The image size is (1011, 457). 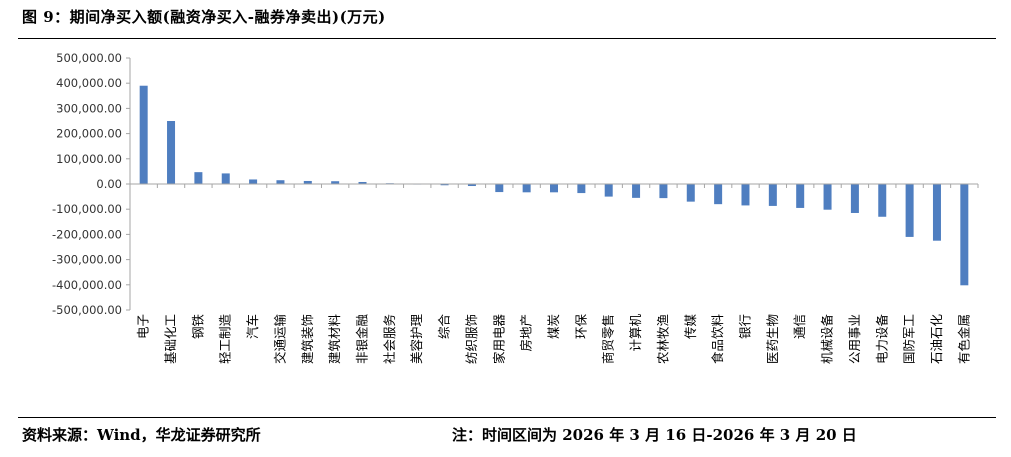 I want to click on x-tick-label: 有色金属, so click(x=963, y=339).